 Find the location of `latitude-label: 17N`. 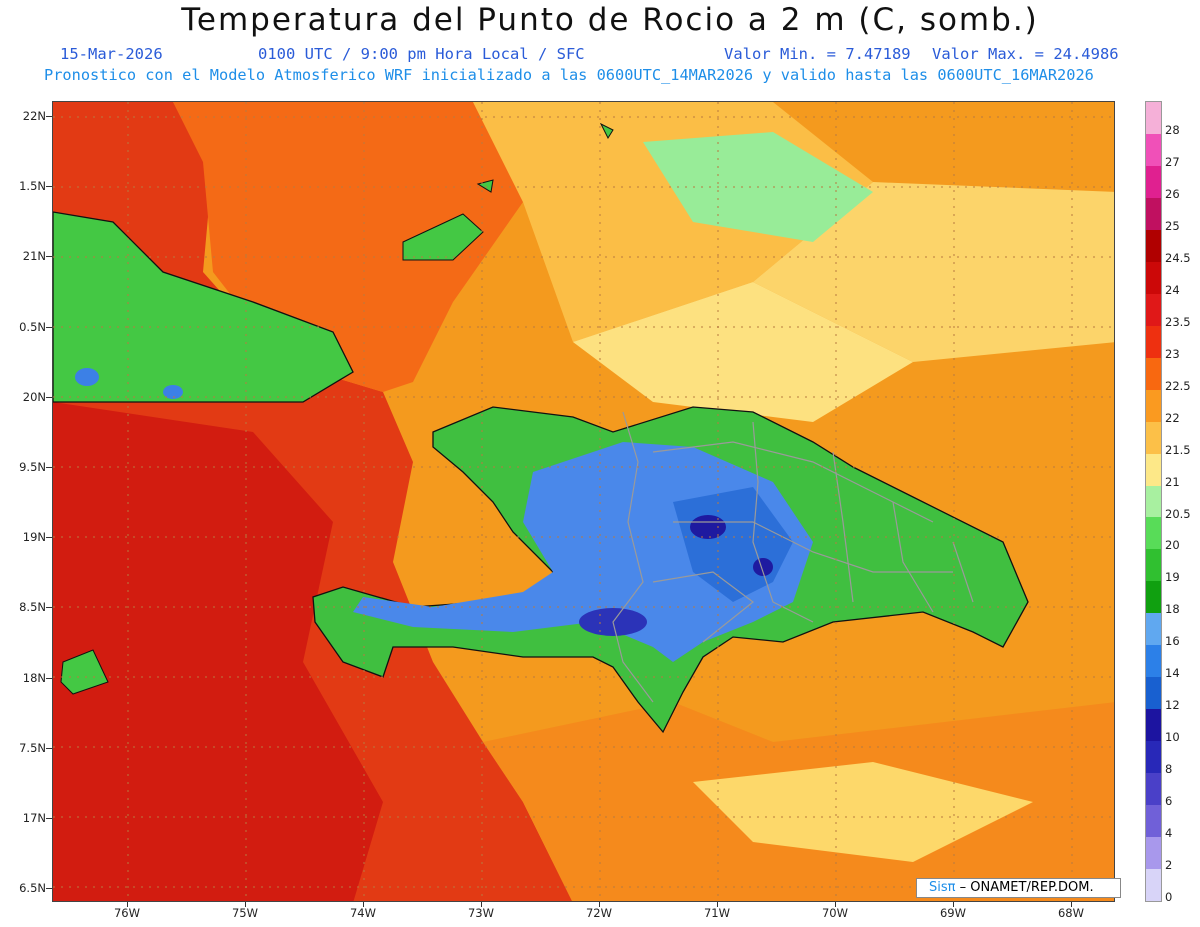

latitude-label: 17N is located at coordinates (34, 818).